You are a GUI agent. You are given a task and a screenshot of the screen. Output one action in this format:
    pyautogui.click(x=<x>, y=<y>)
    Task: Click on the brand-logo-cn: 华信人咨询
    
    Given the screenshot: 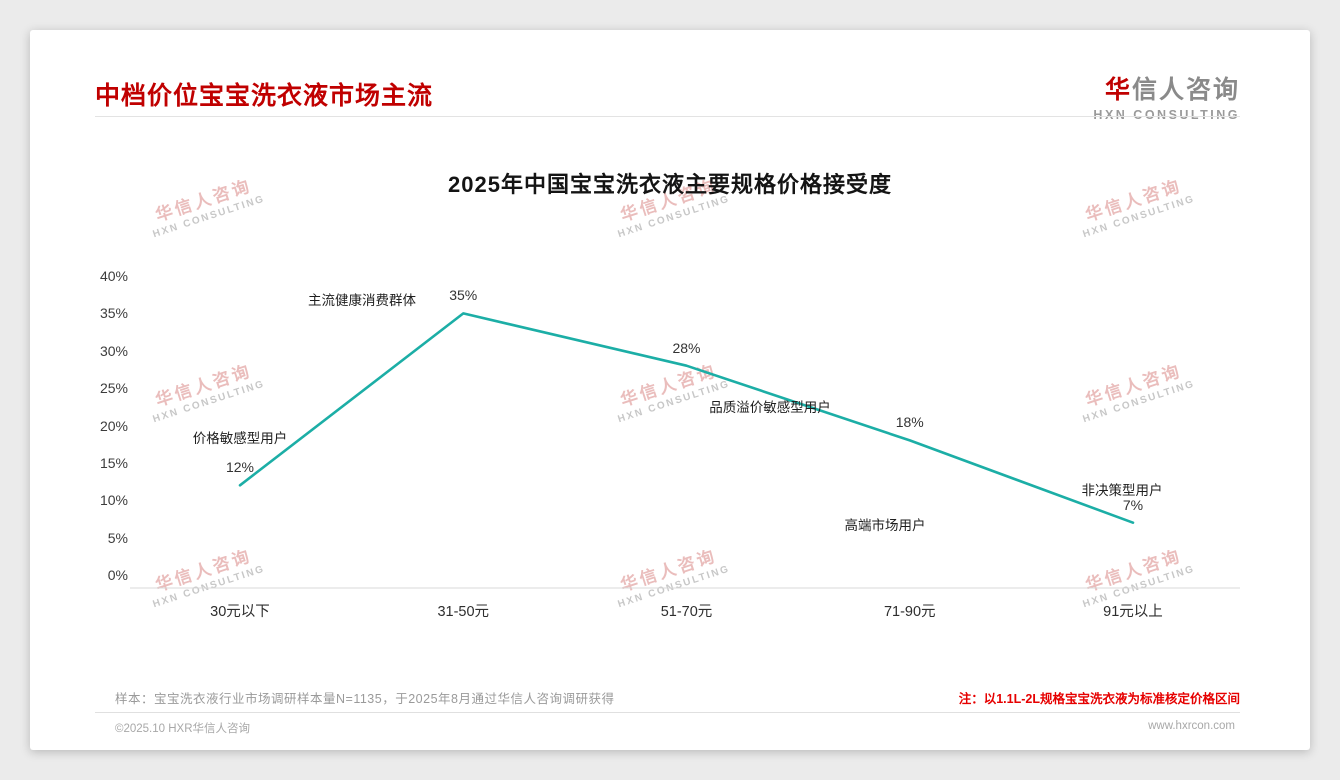 What is the action you would take?
    pyautogui.click(x=1166, y=88)
    